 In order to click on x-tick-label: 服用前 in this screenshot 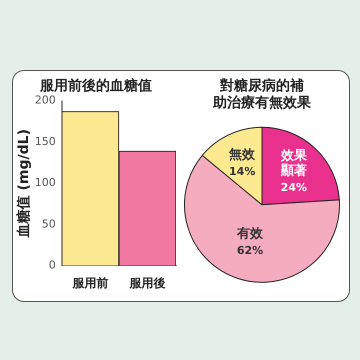, I will do `click(89, 283)`.